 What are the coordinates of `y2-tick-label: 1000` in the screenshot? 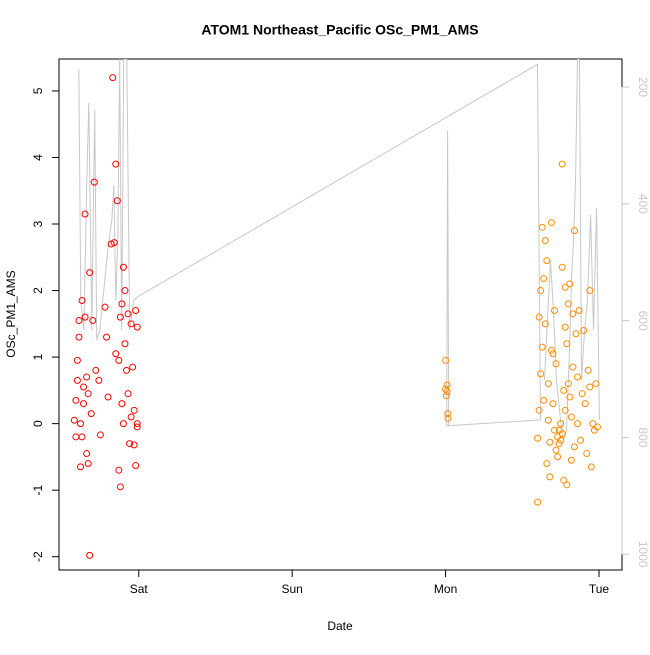 It's located at (643, 554).